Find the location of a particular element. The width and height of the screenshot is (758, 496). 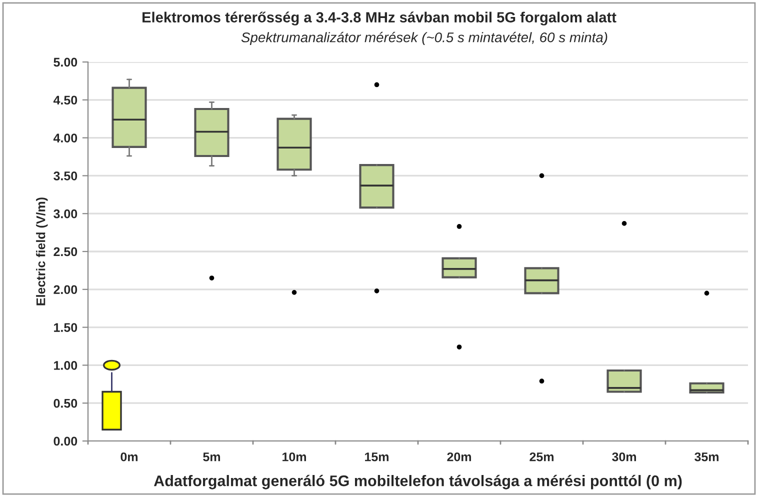

y-axis-title: Electric field (V/m) is located at coordinates (42, 252).